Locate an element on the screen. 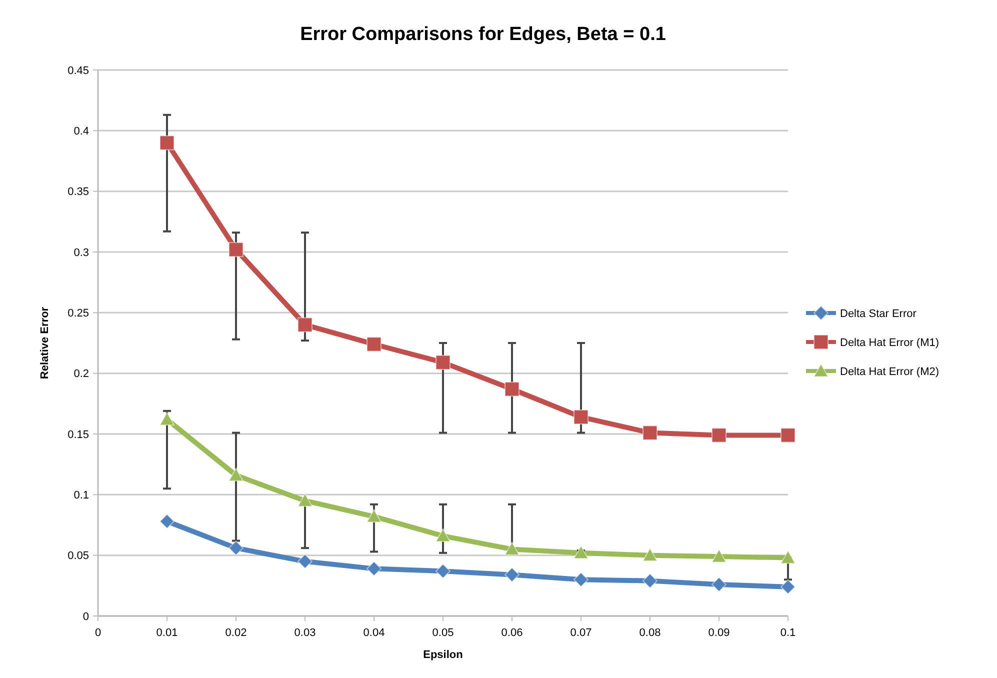 This screenshot has width=997, height=678. y-tick-label: 0.25 is located at coordinates (78, 314).